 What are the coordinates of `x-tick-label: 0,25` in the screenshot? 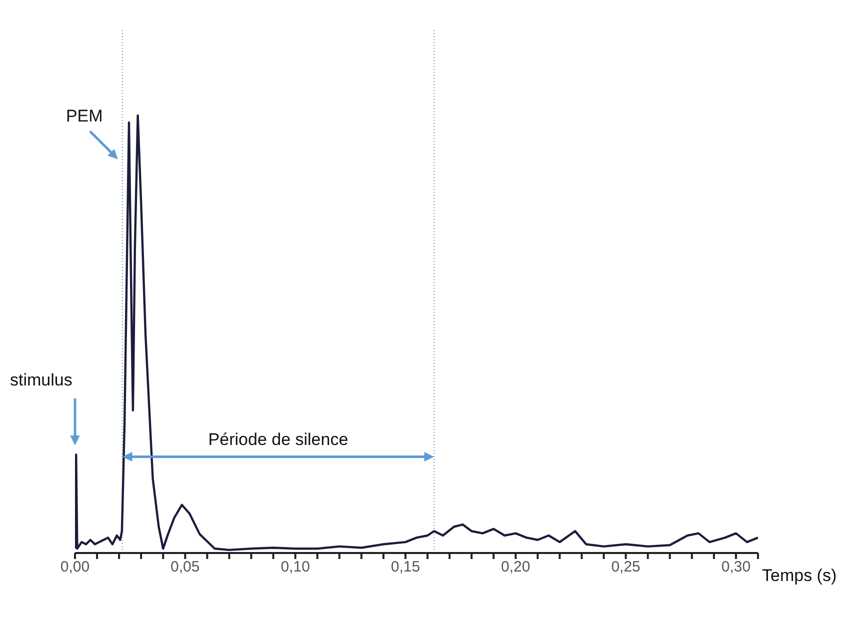 It's located at (625, 567).